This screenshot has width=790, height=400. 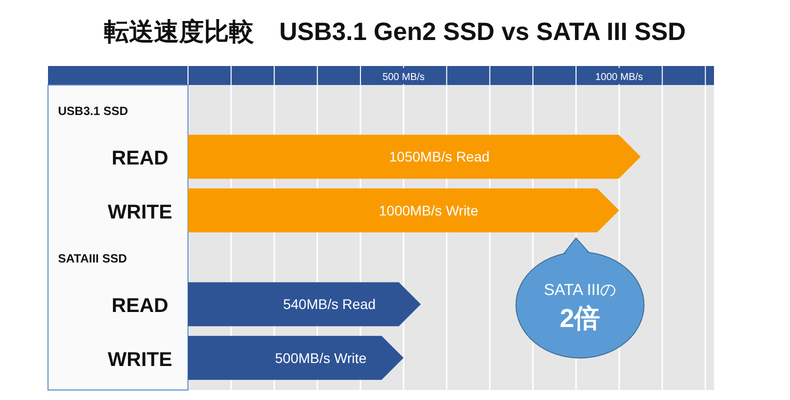 I want to click on chart-title: 転送速度比較 USB3.1 Gen2 SSD vs SATA III SSD, so click(x=395, y=32).